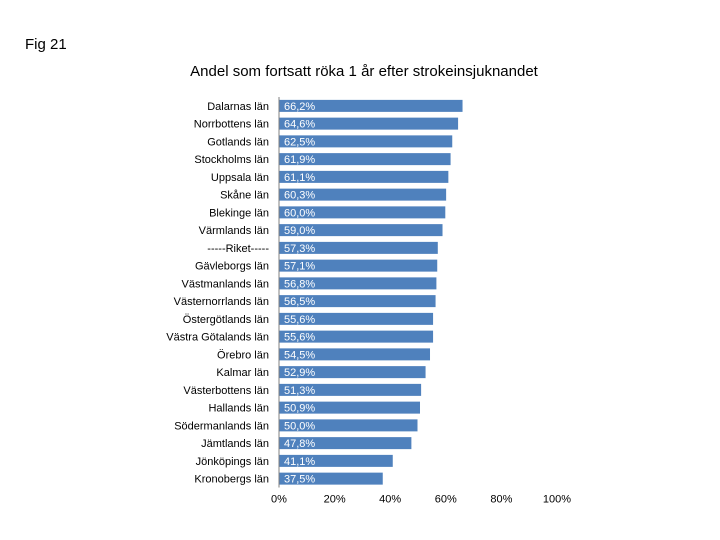  I want to click on data-label: 50,0%, so click(299, 426).